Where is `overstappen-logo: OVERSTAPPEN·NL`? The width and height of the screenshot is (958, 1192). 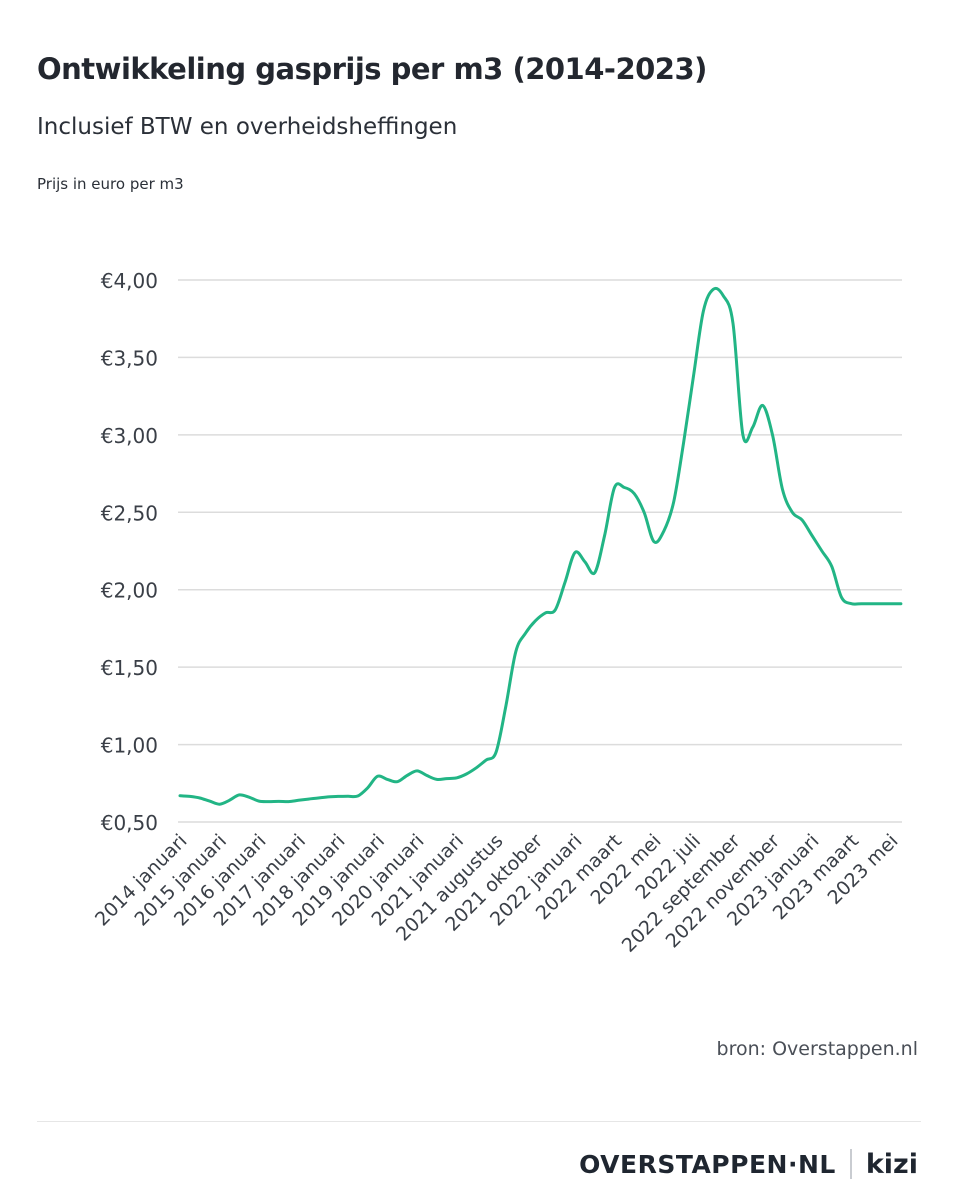 overstappen-logo: OVERSTAPPEN·NL is located at coordinates (707, 1164).